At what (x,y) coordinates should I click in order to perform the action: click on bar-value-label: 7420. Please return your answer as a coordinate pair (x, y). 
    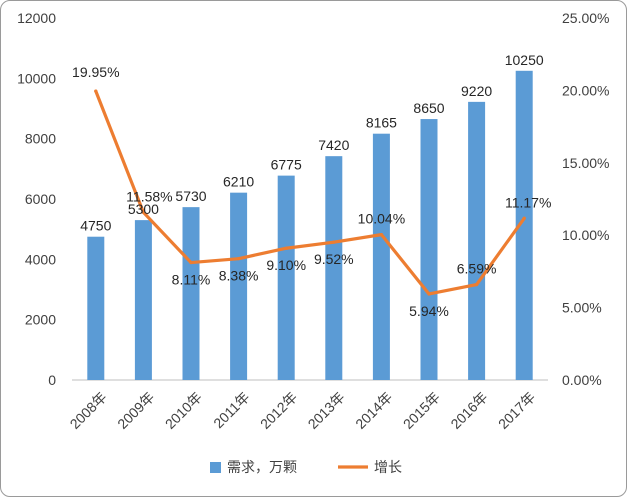
    Looking at the image, I should click on (333, 145).